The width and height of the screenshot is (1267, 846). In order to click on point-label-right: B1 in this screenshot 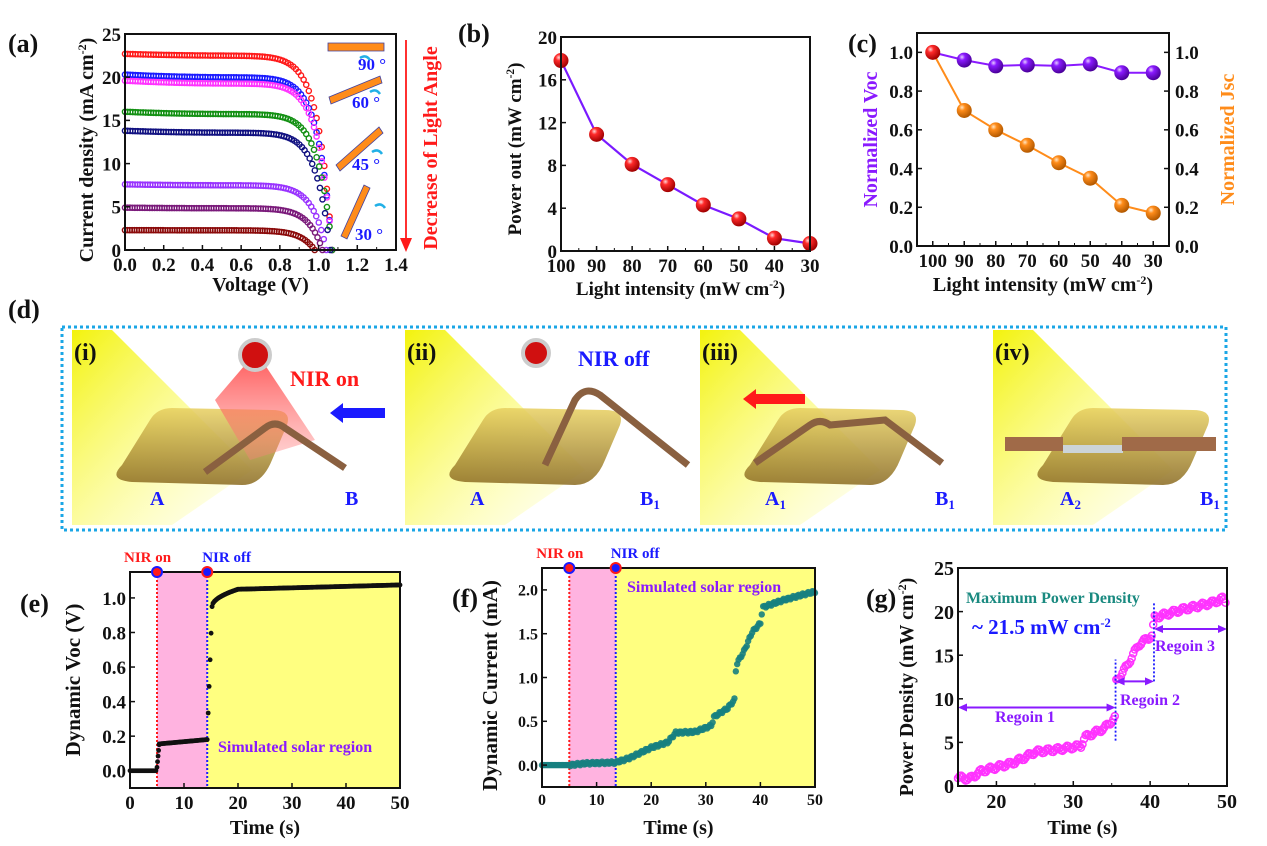, I will do `click(1210, 500)`.